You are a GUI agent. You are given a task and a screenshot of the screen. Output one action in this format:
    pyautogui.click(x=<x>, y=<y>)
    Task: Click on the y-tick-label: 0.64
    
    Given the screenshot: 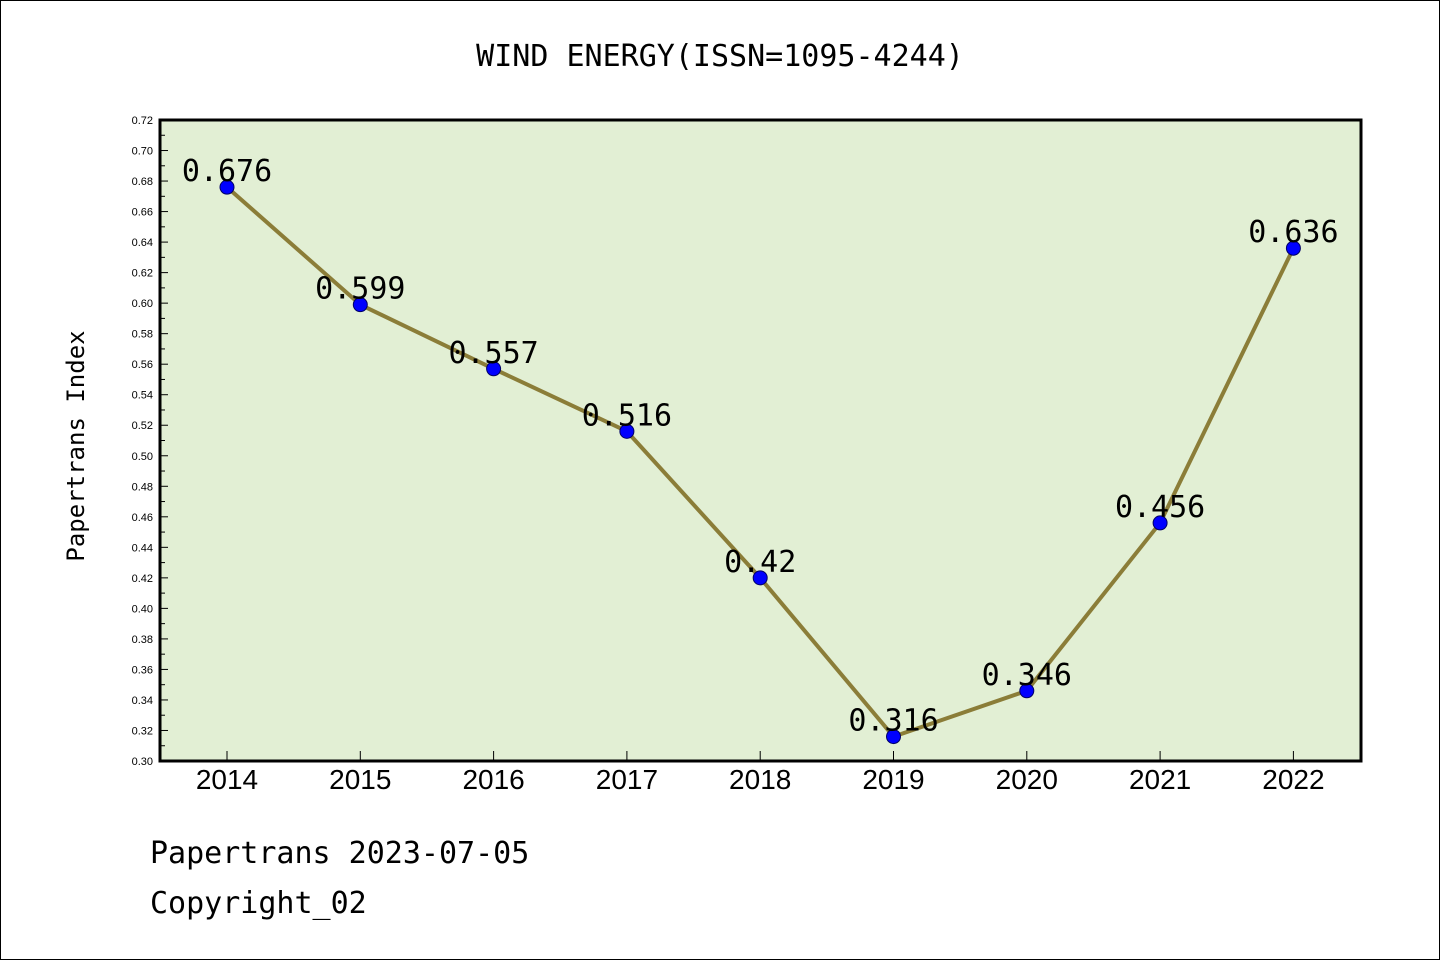 What is the action you would take?
    pyautogui.click(x=142, y=243)
    